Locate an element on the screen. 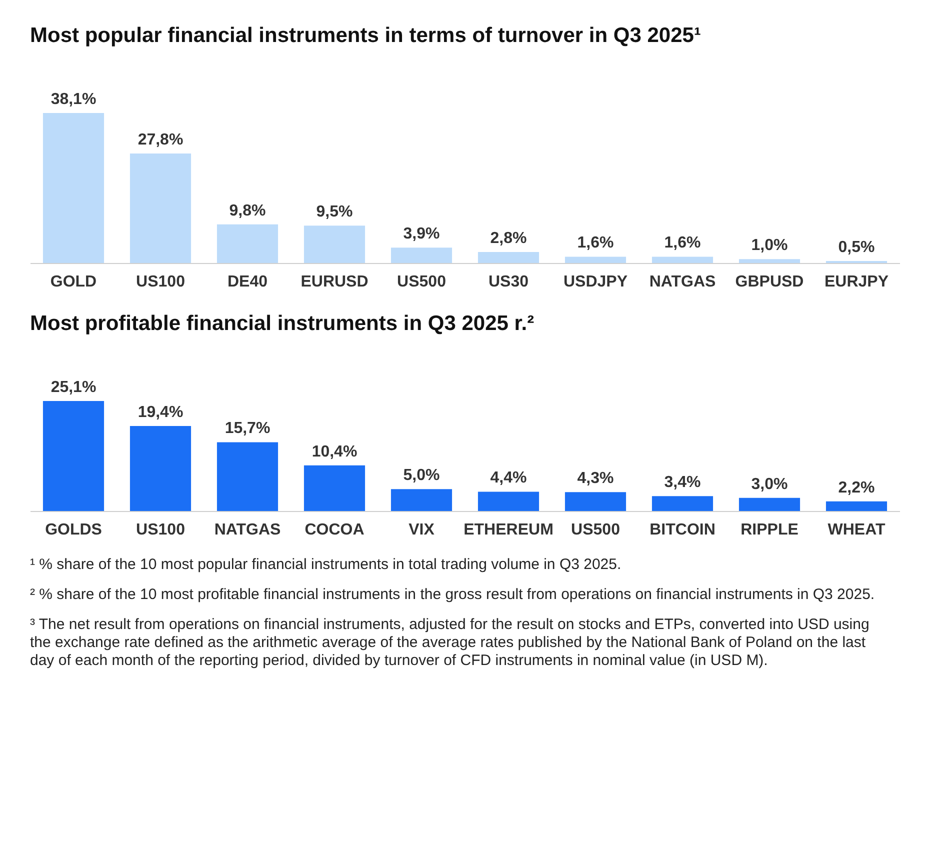 This screenshot has width=941, height=864. text: ³ The net result from operations on financial instruments, adjusted for the result on stocks and ETPs, converted into USD using the exchange rate defined as the arithmetic average of the average rates published by the National Bank of Poland on the last day of each month of the reporting period, divided by turnover of CFD instruments in nominal value (in USD M). is located at coordinates (450, 643).